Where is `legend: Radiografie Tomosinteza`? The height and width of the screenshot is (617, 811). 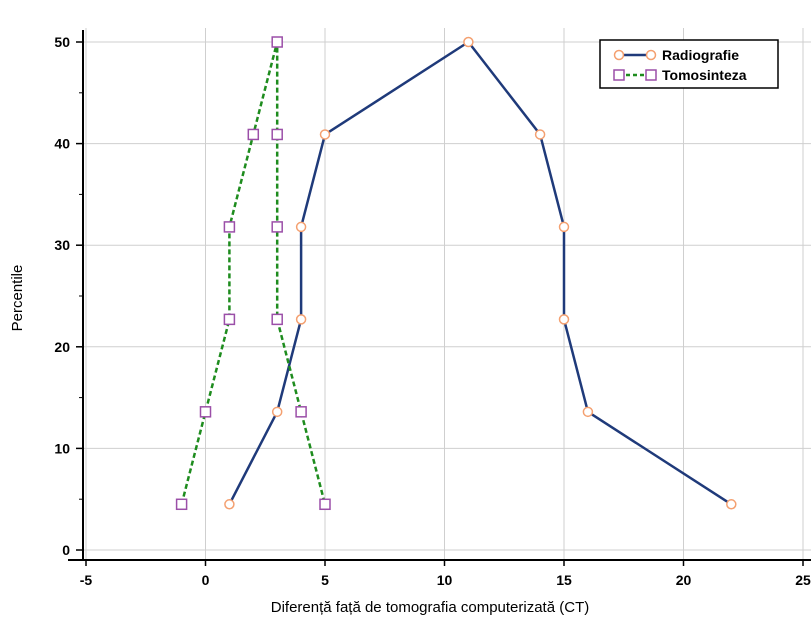 legend: Radiografie Tomosinteza is located at coordinates (689, 64).